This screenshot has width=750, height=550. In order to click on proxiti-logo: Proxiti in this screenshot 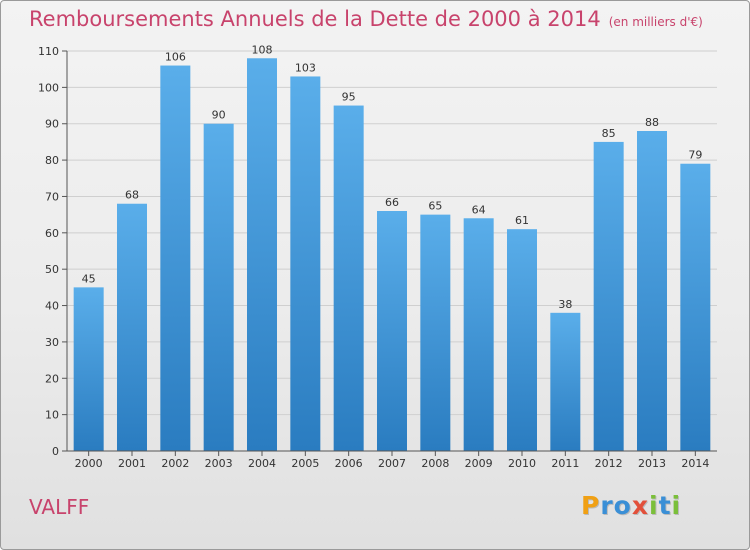, I will do `click(631, 505)`.